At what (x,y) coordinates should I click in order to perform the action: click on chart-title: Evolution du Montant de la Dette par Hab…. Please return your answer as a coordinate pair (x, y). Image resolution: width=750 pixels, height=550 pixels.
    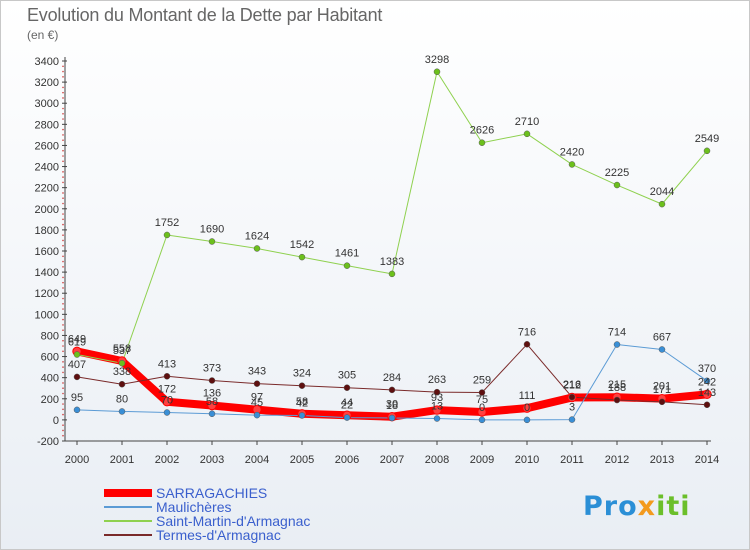
    Looking at the image, I should click on (205, 15).